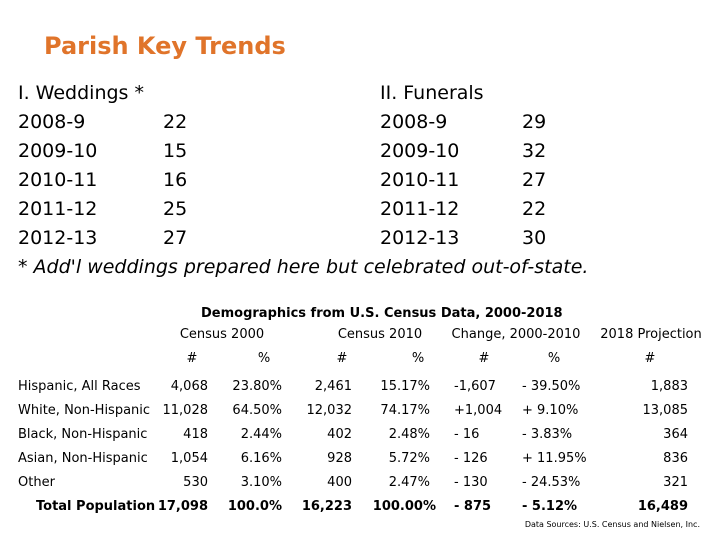  I want to click on census-2010-count: 2,461, so click(333, 386).